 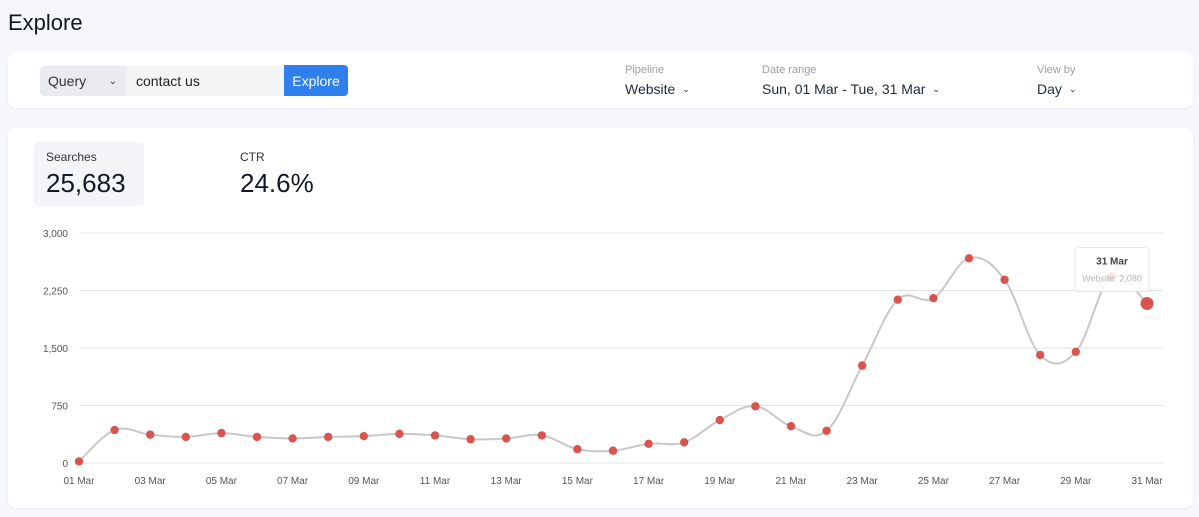 I want to click on metric-searches-value: 25,683, so click(x=86, y=183).